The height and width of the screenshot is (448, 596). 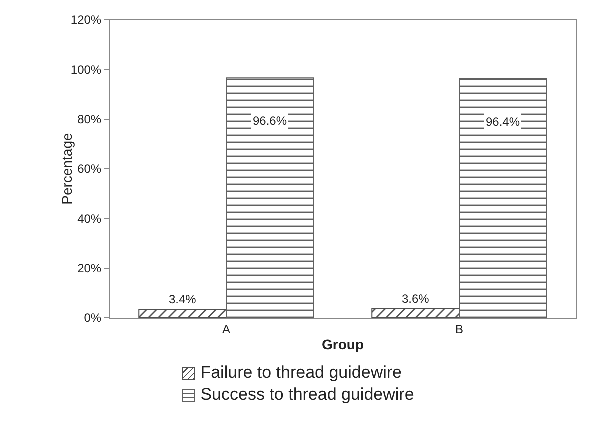 What do you see at coordinates (416, 299) in the screenshot?
I see `data-label: 3.6%` at bounding box center [416, 299].